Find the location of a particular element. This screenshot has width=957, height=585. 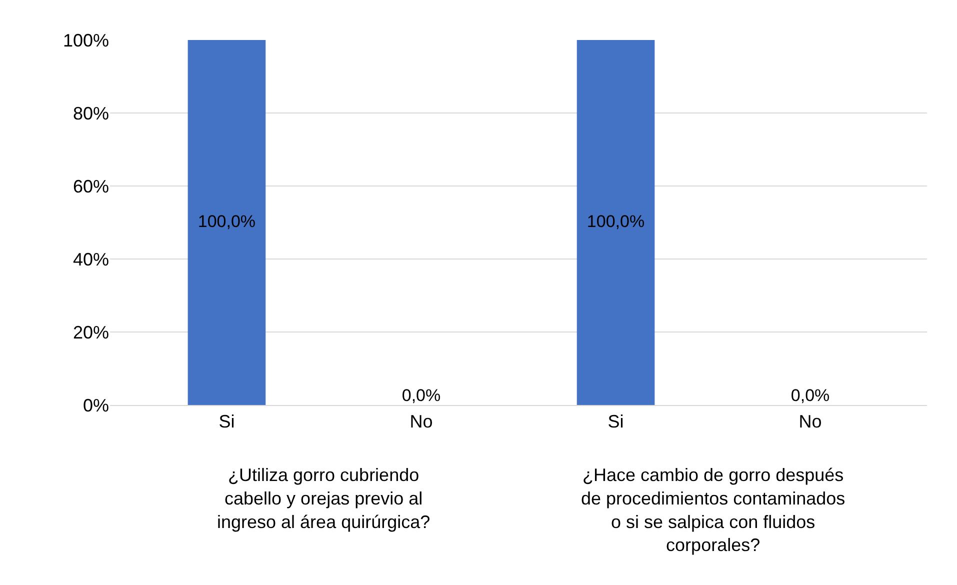

y-tick-label: 60% is located at coordinates (90, 186).